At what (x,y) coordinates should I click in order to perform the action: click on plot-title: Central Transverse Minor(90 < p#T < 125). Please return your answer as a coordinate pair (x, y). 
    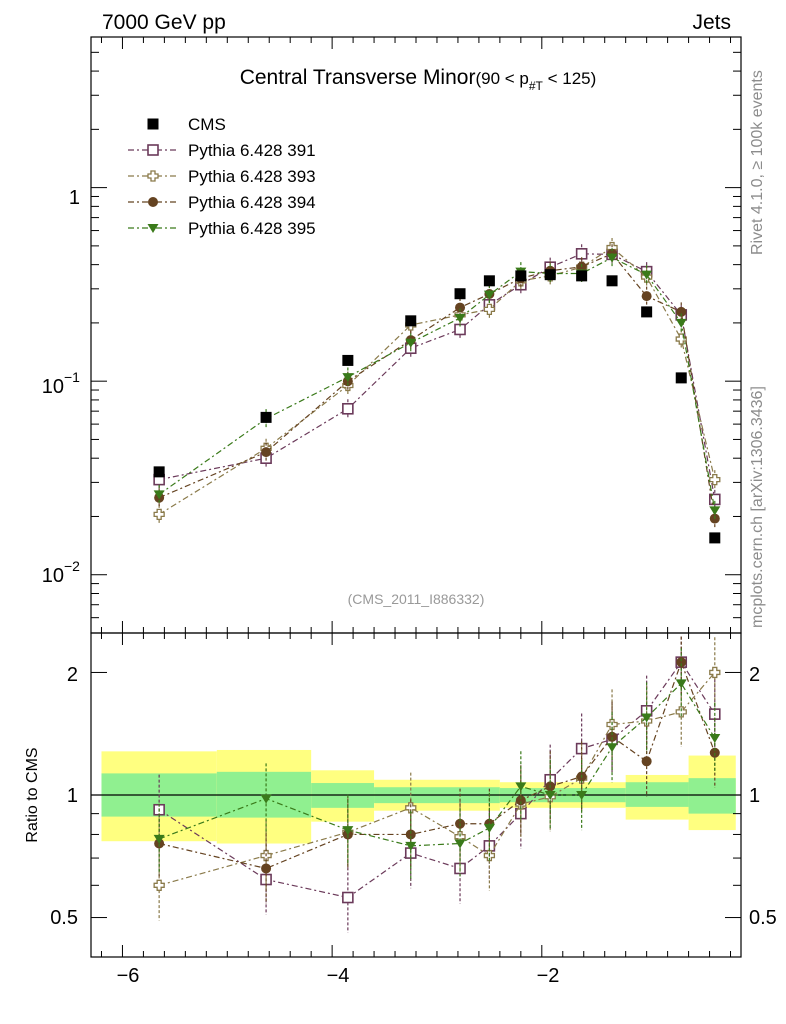
    Looking at the image, I should click on (418, 79).